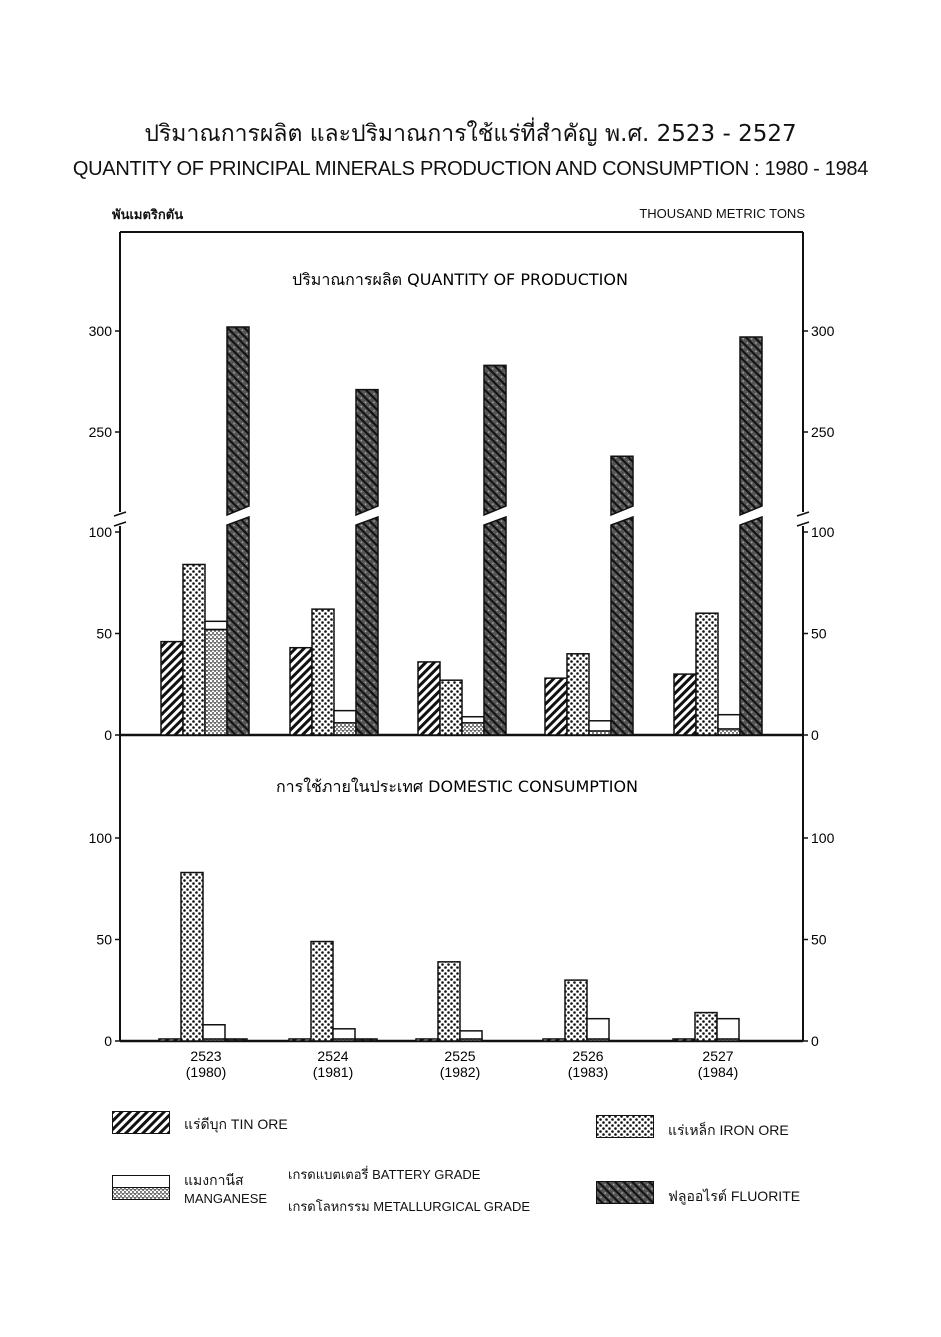  What do you see at coordinates (459, 1056) in the screenshot?
I see `x-label-be-2: 2525` at bounding box center [459, 1056].